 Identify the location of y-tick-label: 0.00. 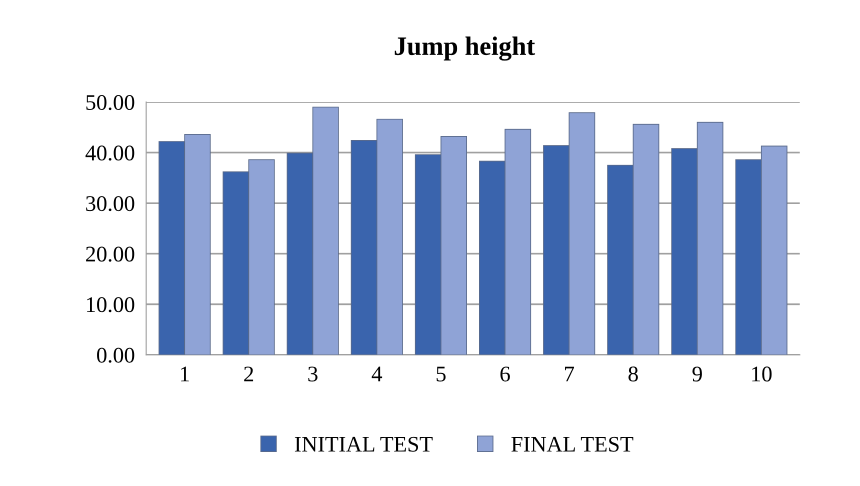
(115, 355).